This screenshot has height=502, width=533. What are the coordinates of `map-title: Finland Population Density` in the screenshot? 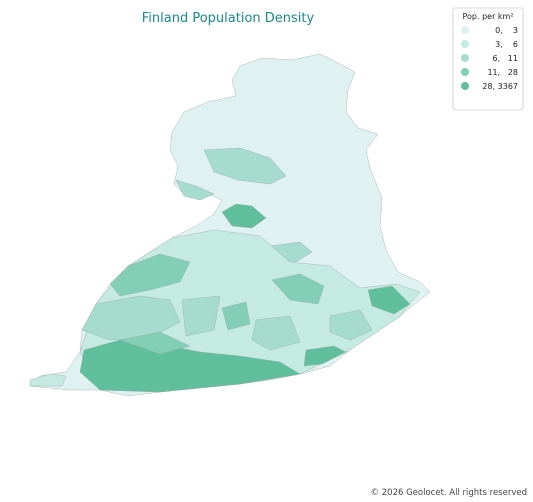 It's located at (228, 18).